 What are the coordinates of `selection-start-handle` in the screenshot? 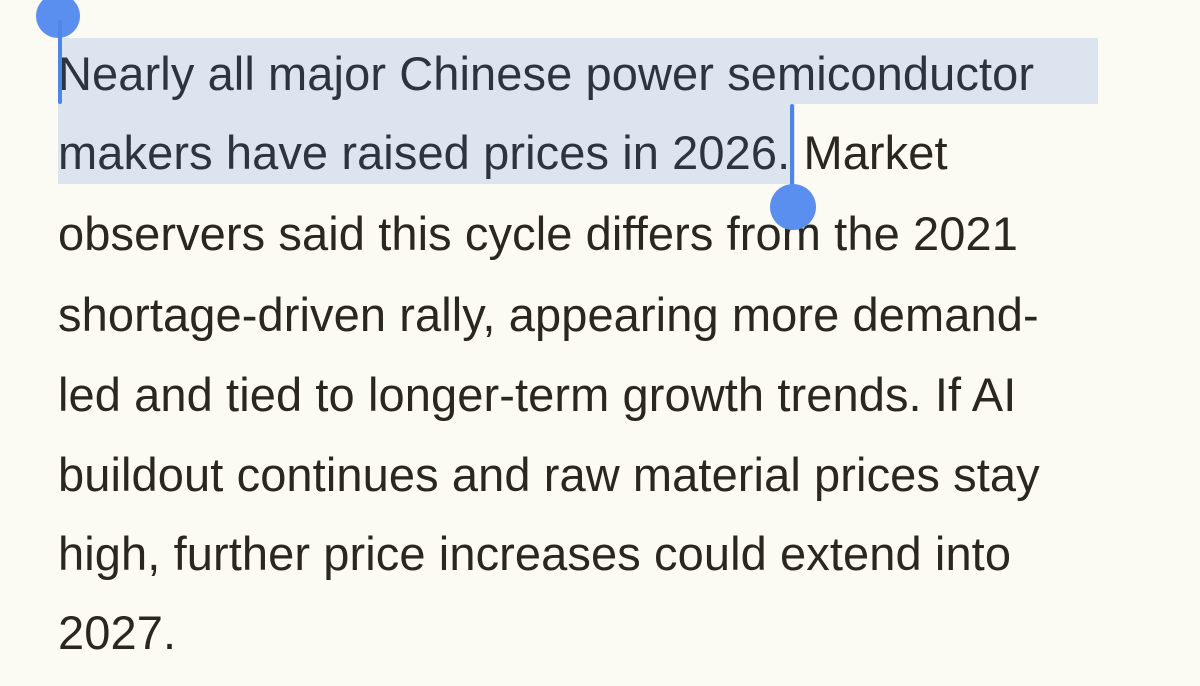 It's located at (60, 55).